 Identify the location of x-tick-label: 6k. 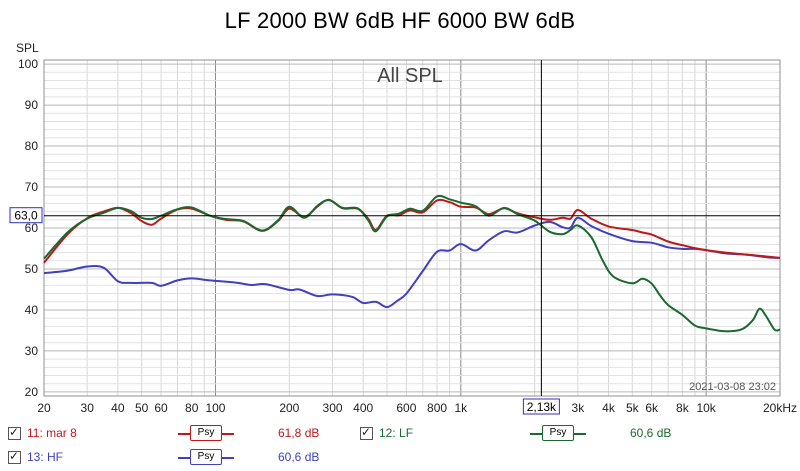
(652, 408).